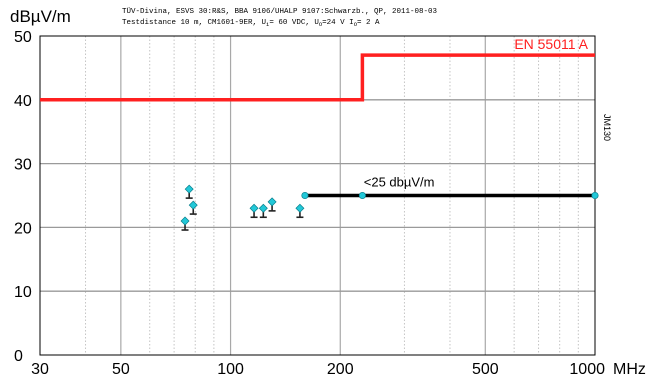 This screenshot has height=385, width=660. What do you see at coordinates (18, 356) in the screenshot?
I see `y-tick-label: 0` at bounding box center [18, 356].